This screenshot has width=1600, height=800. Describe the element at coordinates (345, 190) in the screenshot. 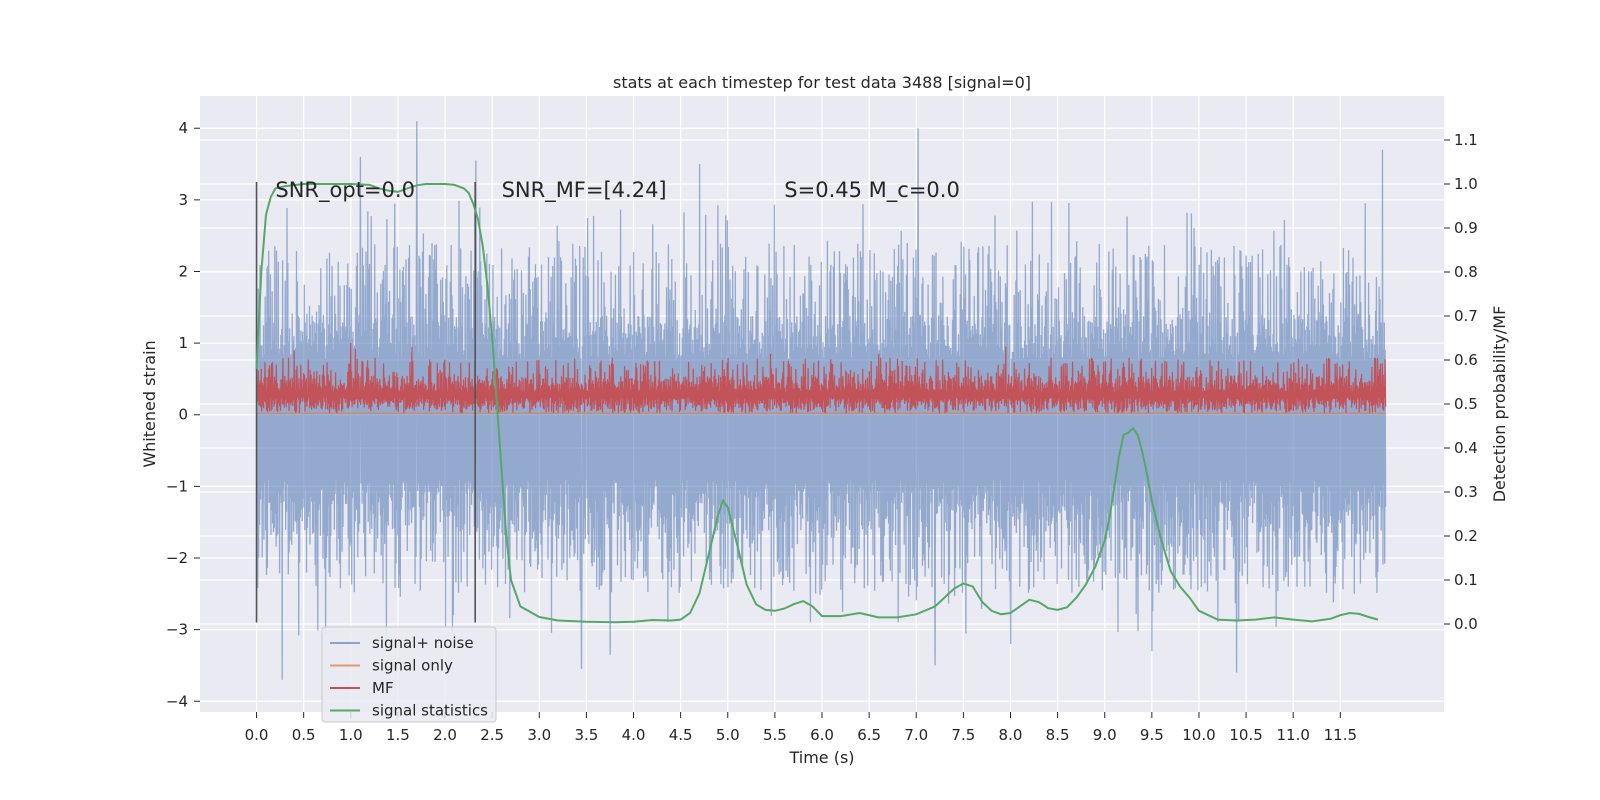

I see `annotation-0: SNR_opt=0.0` at that location.